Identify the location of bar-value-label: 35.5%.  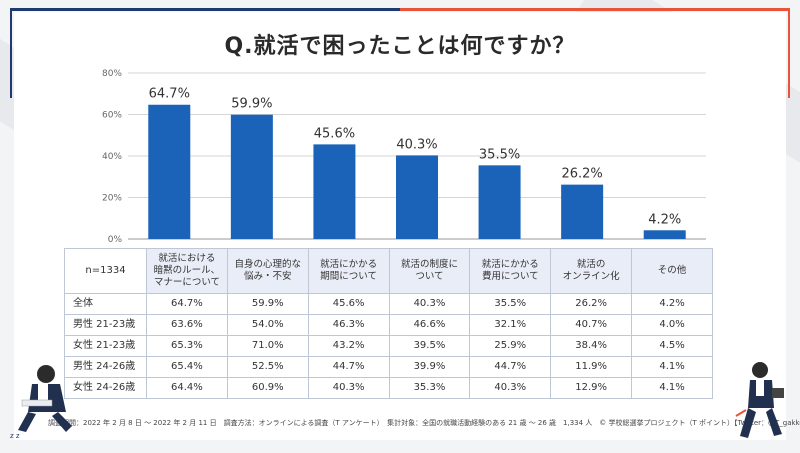
(499, 154).